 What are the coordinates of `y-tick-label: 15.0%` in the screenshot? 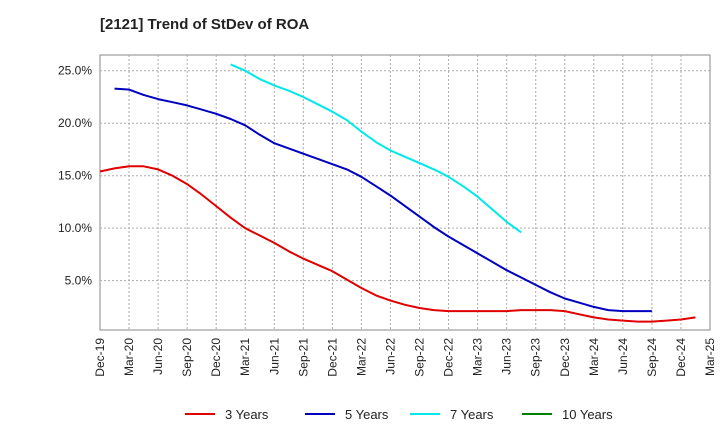 It's located at (75, 176).